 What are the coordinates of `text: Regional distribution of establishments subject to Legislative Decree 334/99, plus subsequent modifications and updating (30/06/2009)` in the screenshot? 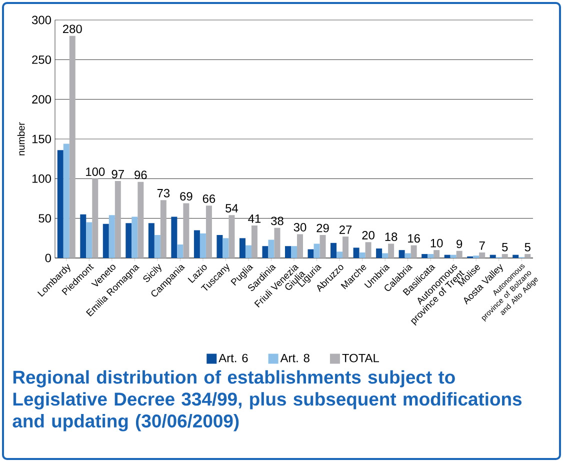 It's located at (267, 401).